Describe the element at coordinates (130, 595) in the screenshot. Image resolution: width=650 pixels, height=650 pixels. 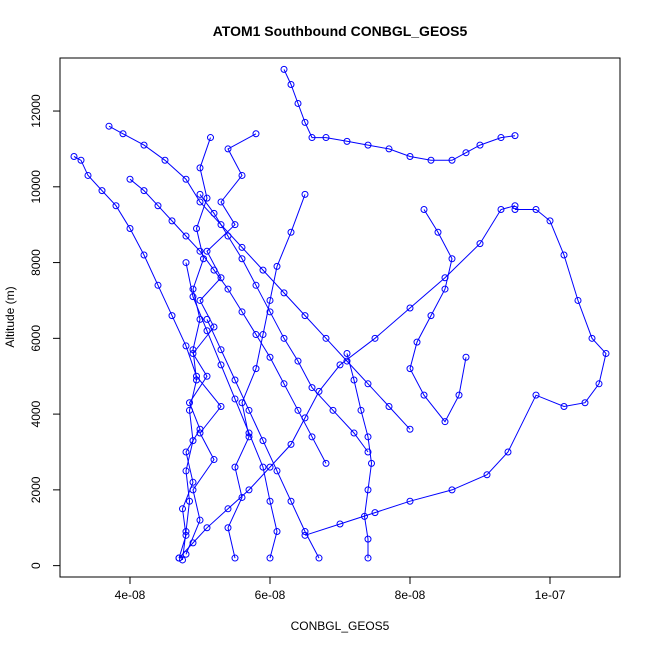
I see `x-tick-label: 4e-08` at that location.